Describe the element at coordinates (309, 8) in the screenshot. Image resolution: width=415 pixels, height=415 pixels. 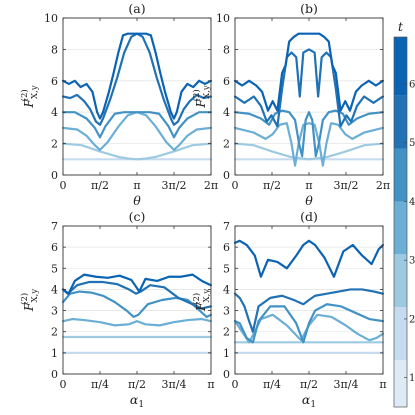
I see `panel-title: (b)` at that location.